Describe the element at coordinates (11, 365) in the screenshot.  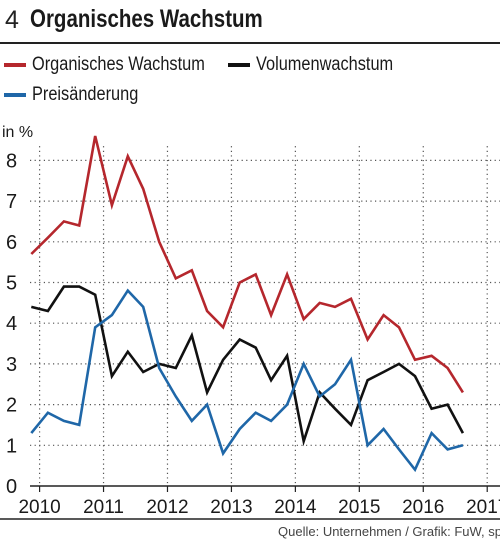
I see `y-tick-label-3: 3` at that location.